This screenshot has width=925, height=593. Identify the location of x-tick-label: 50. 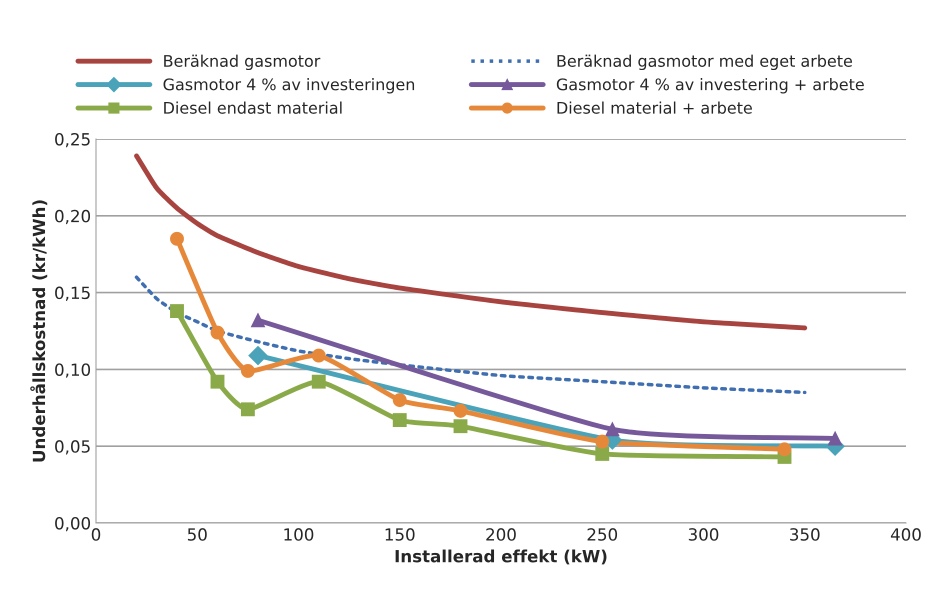
(197, 534).